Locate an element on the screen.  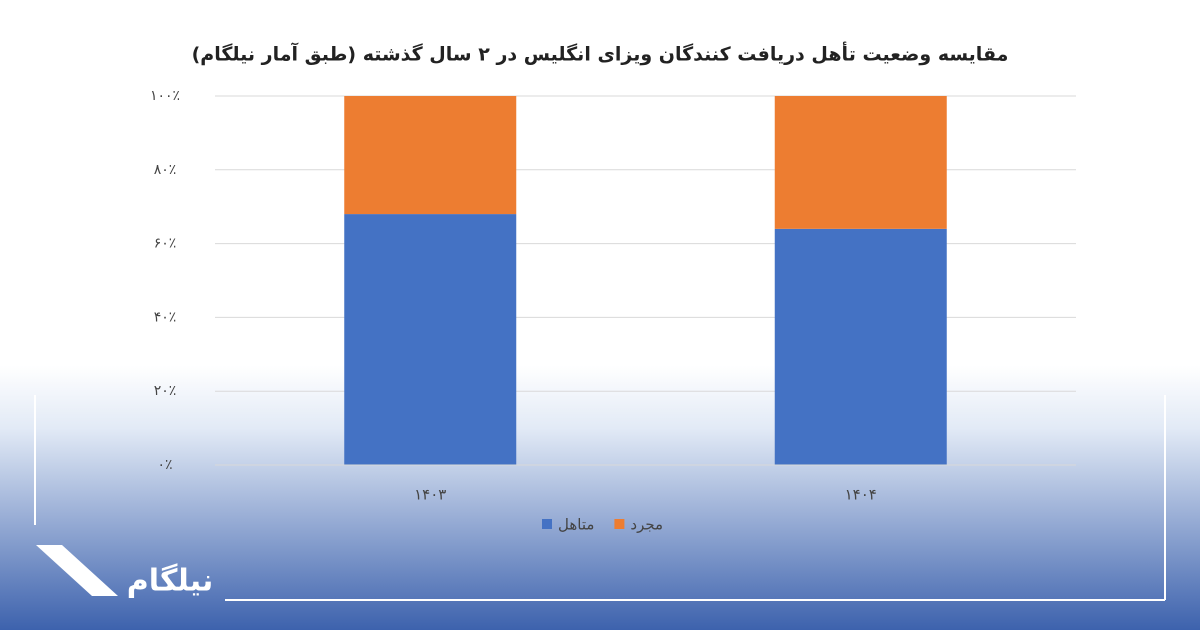
y-tick-label: ۱۰۰٪ is located at coordinates (165, 96).